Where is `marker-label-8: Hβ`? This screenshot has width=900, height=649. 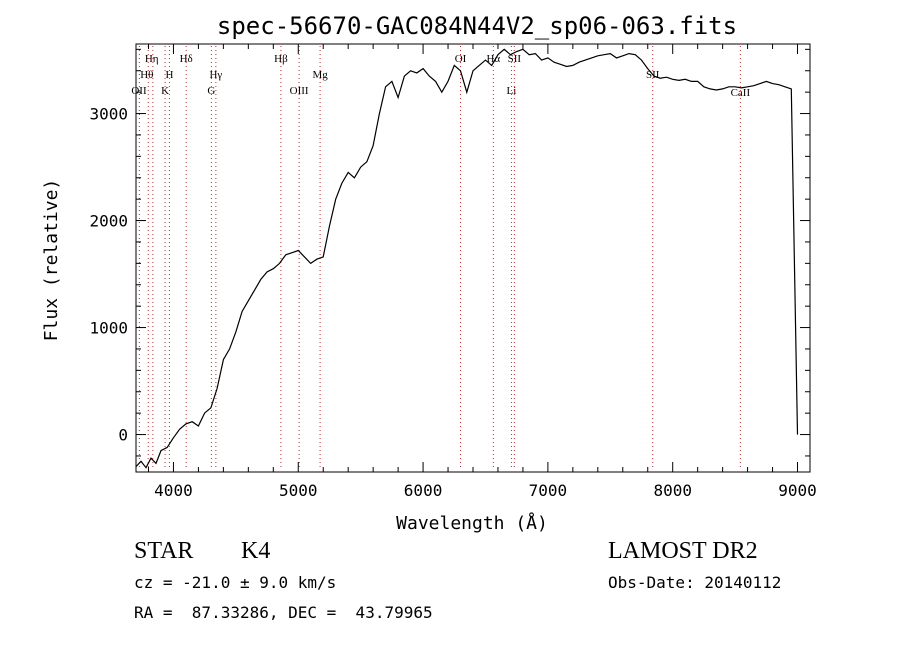
marker-label-8: Hβ is located at coordinates (281, 59).